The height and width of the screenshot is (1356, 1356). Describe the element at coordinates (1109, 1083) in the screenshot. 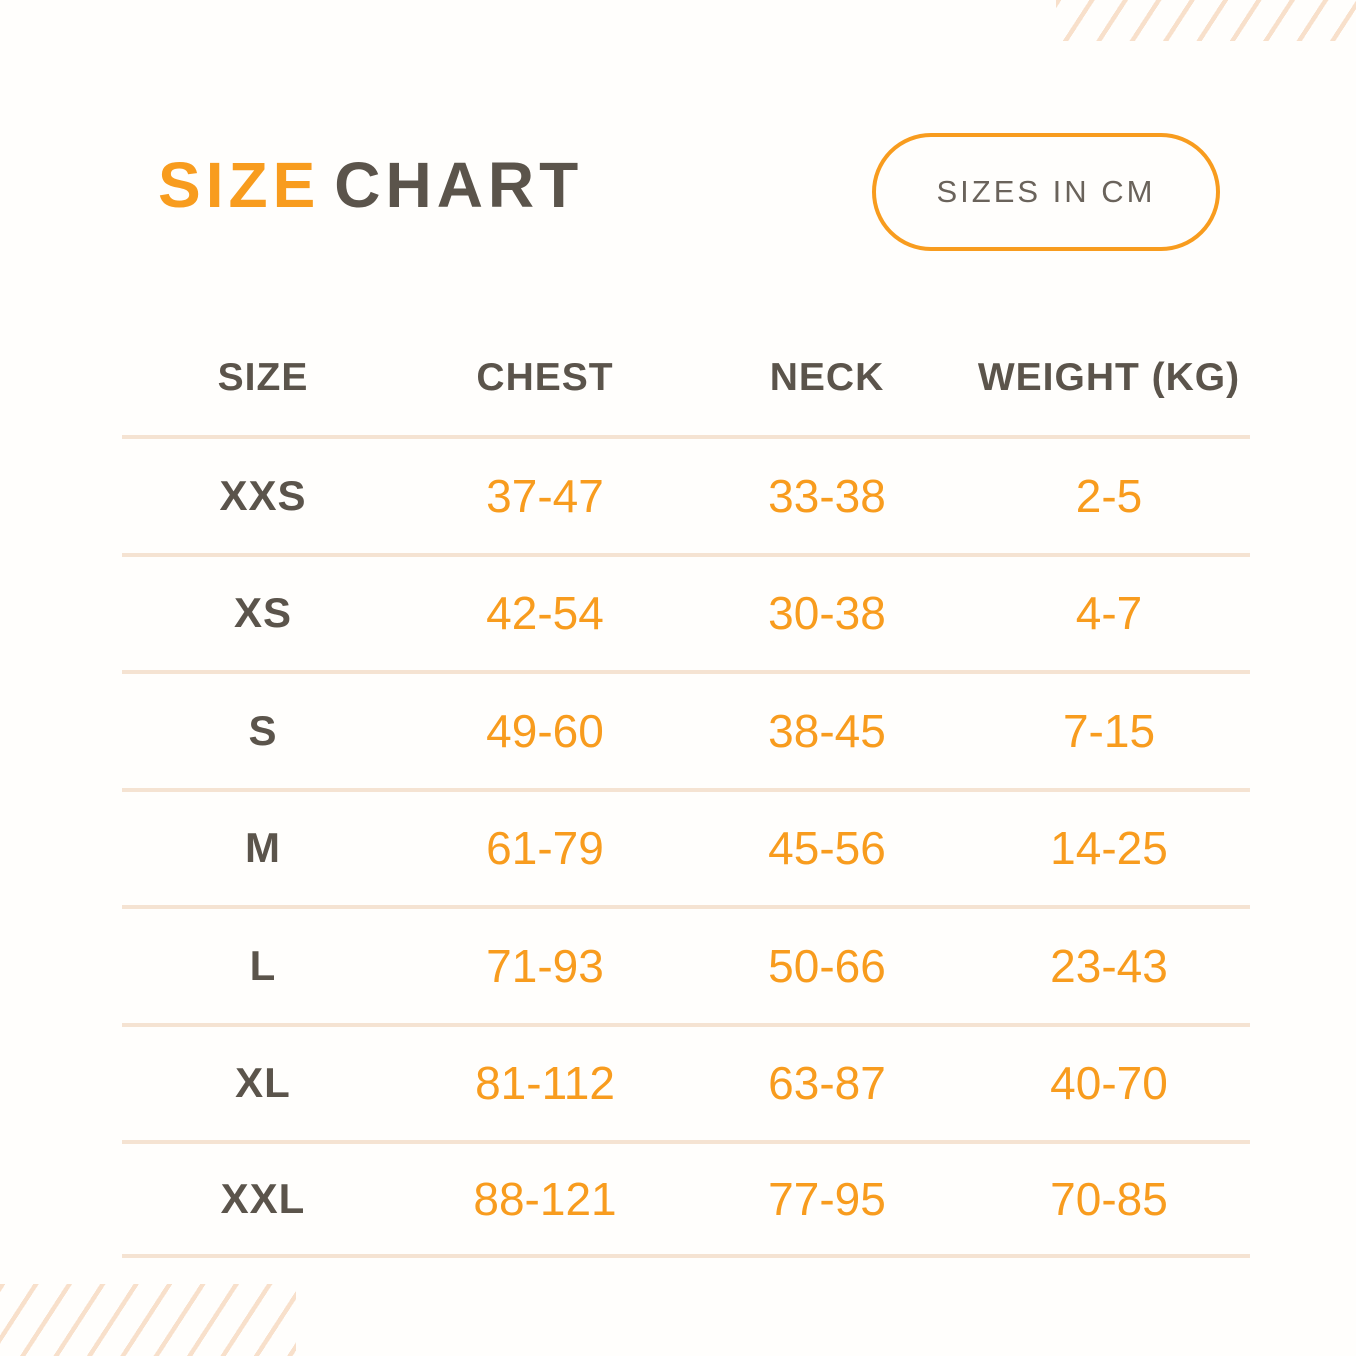

I see `weight-cell: 40-70` at that location.